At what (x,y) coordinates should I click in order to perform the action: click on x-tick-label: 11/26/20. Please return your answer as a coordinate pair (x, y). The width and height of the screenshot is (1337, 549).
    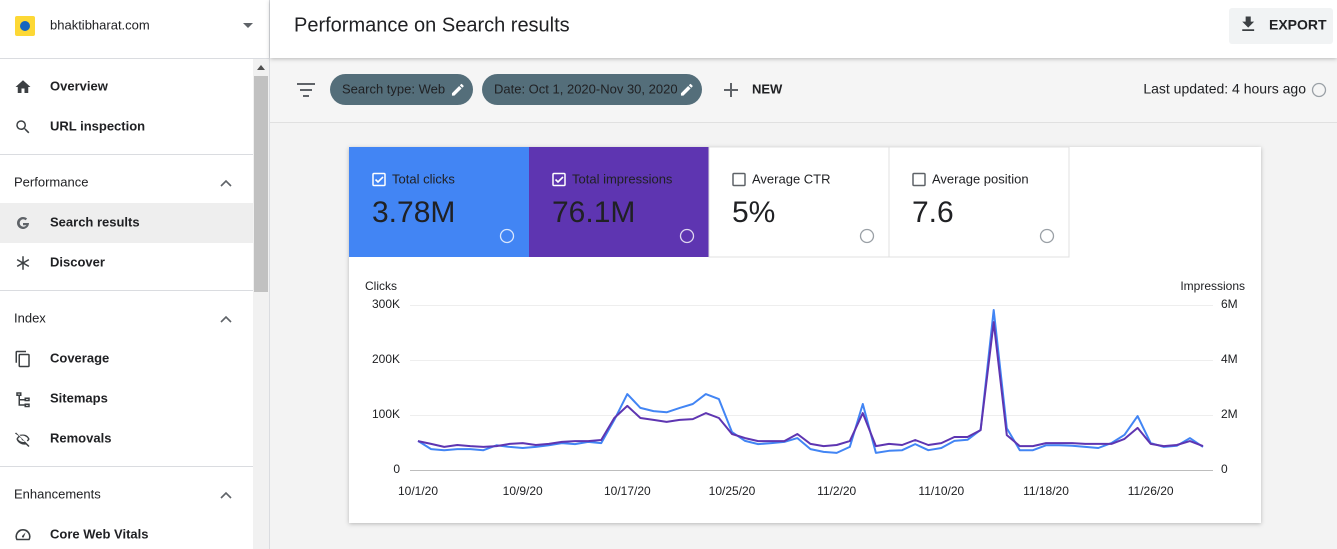
    Looking at the image, I should click on (1151, 491).